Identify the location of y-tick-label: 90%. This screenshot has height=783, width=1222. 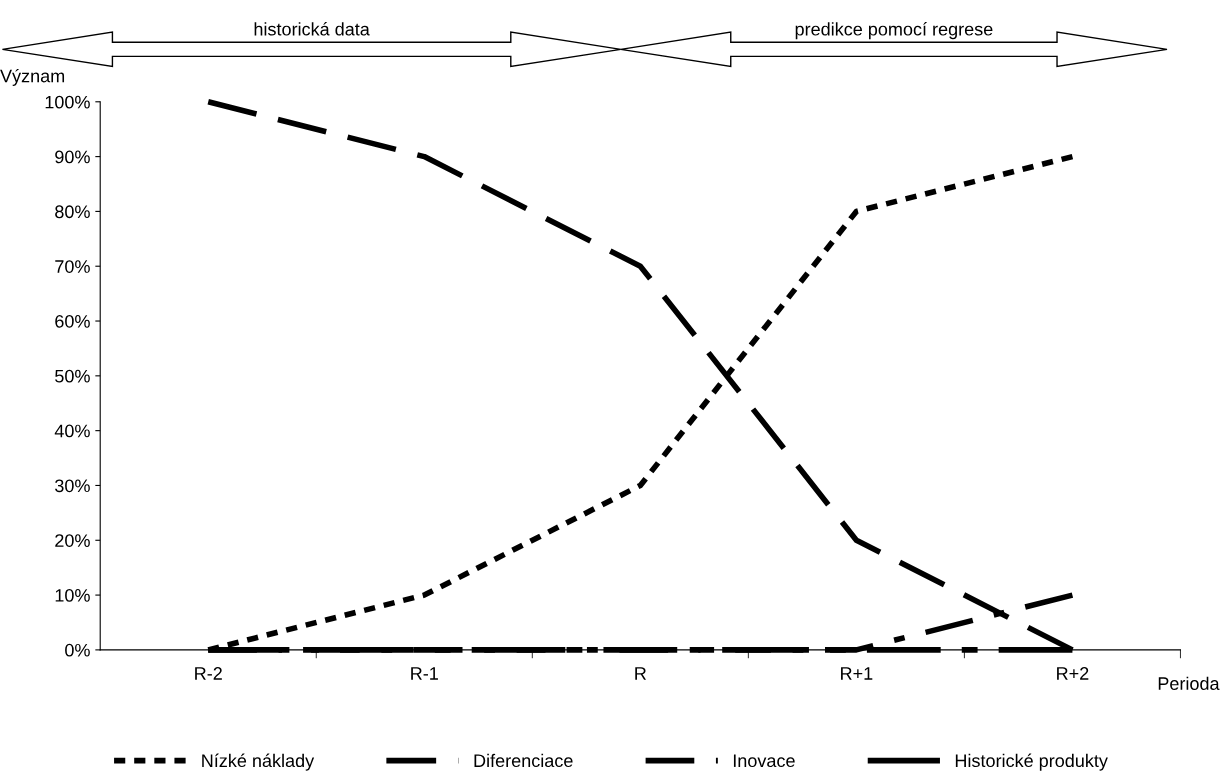
(72, 157).